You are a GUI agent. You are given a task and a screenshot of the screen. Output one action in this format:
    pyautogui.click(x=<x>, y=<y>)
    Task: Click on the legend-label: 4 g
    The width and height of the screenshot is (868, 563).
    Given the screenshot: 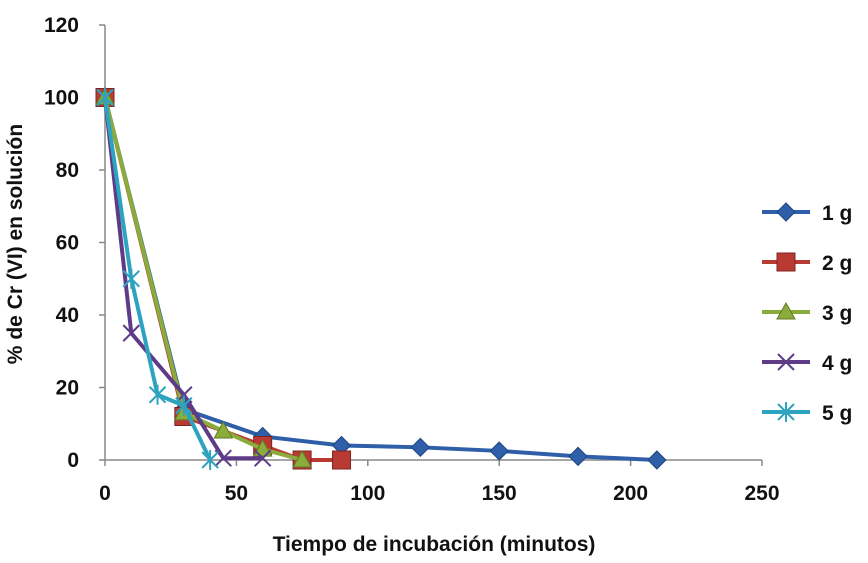 What is the action you would take?
    pyautogui.click(x=837, y=363)
    